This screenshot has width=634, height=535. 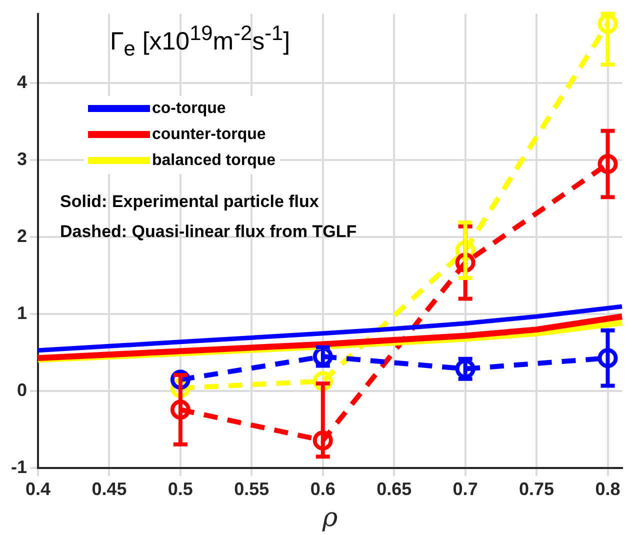 What do you see at coordinates (21, 390) in the screenshot?
I see `y-tick-label: 0` at bounding box center [21, 390].